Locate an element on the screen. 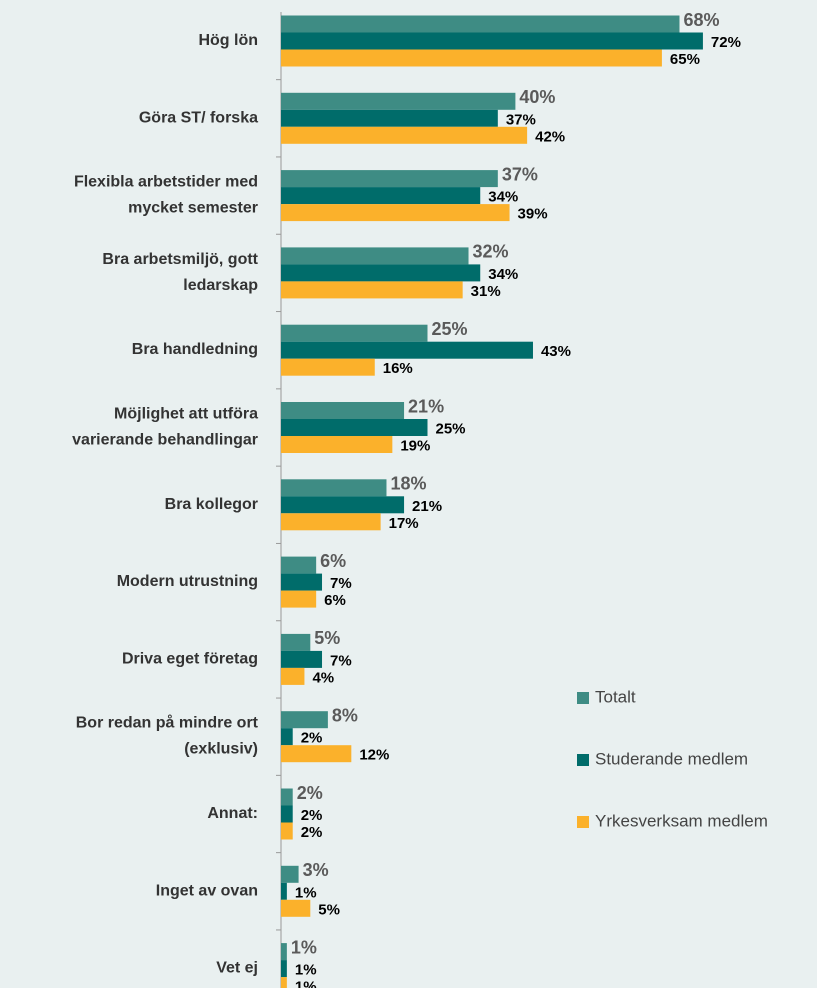  category-line: Hög lön is located at coordinates (228, 40).